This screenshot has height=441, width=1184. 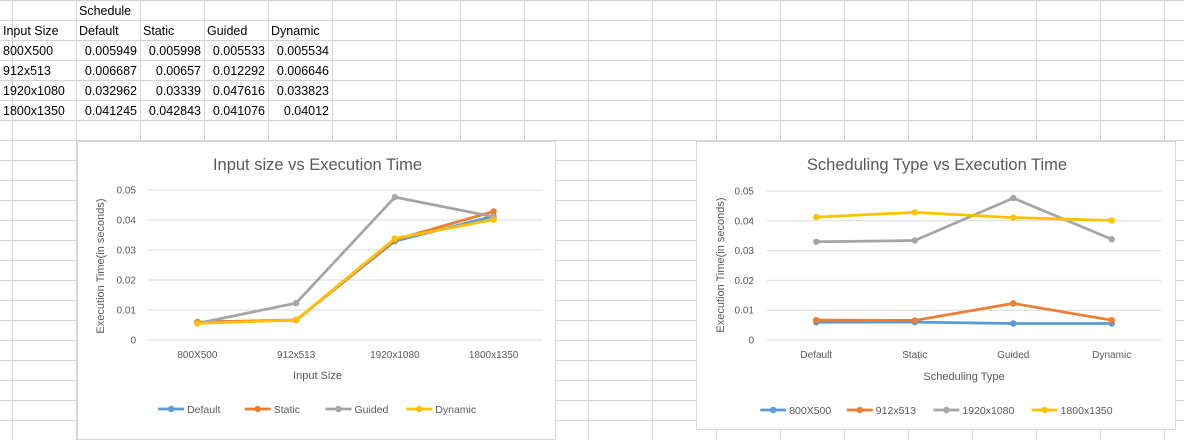 What do you see at coordinates (28, 51) in the screenshot?
I see `row-label-cell: 800X500` at bounding box center [28, 51].